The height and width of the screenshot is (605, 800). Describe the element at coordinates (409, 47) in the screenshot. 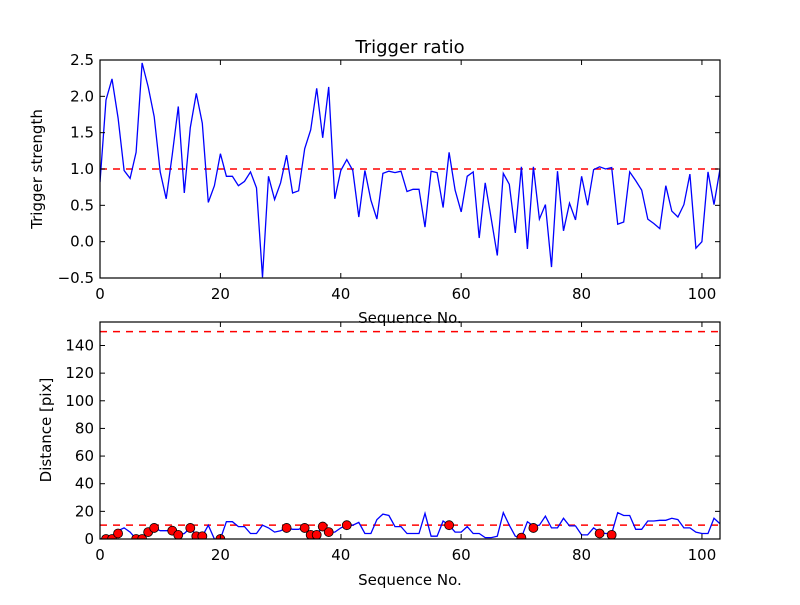

I see `chart-title: Trigger ratio` at that location.